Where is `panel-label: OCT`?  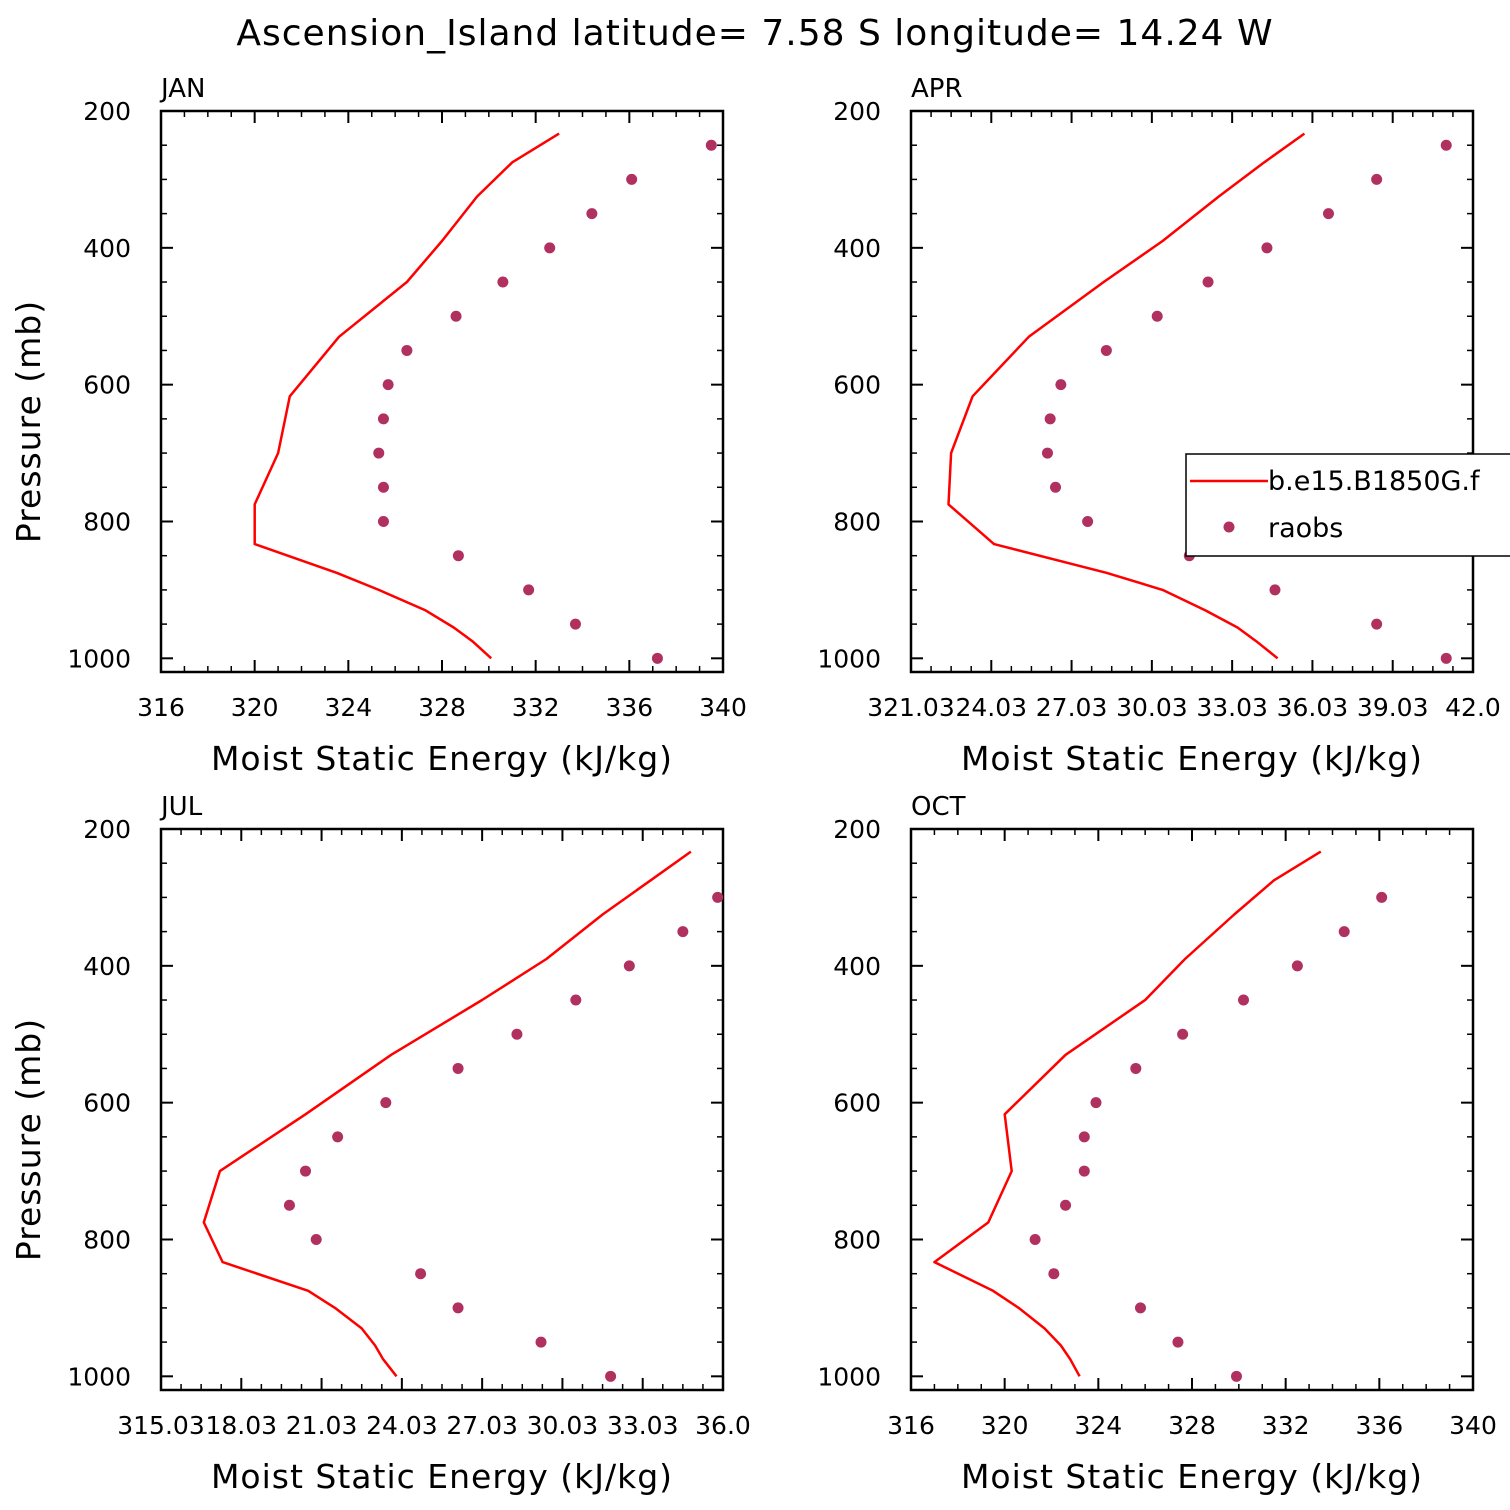 panel-label: OCT is located at coordinates (938, 807).